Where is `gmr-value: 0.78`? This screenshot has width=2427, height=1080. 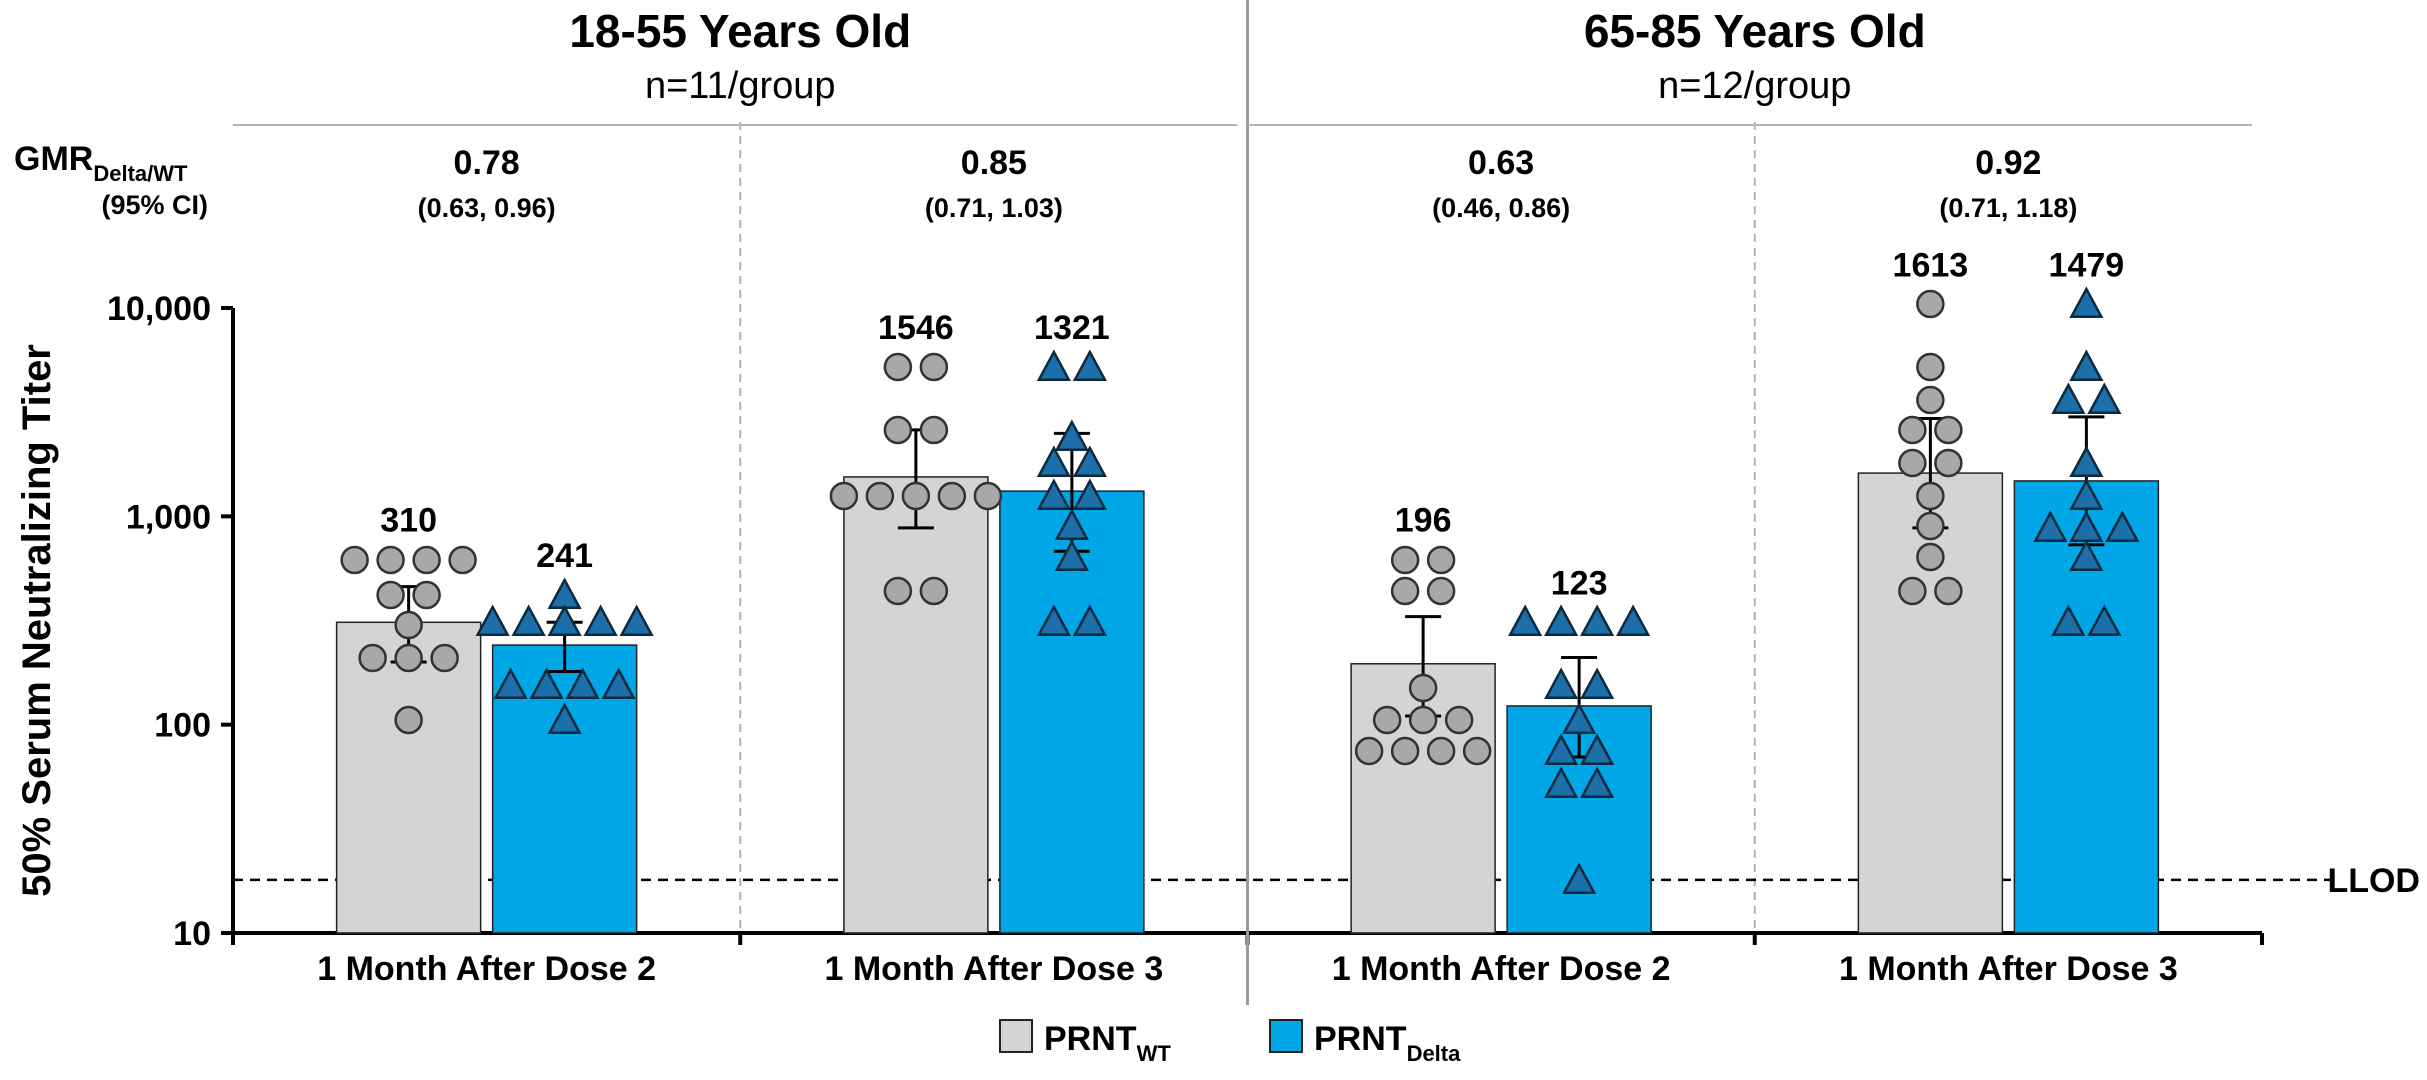
gmr-value: 0.78 is located at coordinates (487, 163).